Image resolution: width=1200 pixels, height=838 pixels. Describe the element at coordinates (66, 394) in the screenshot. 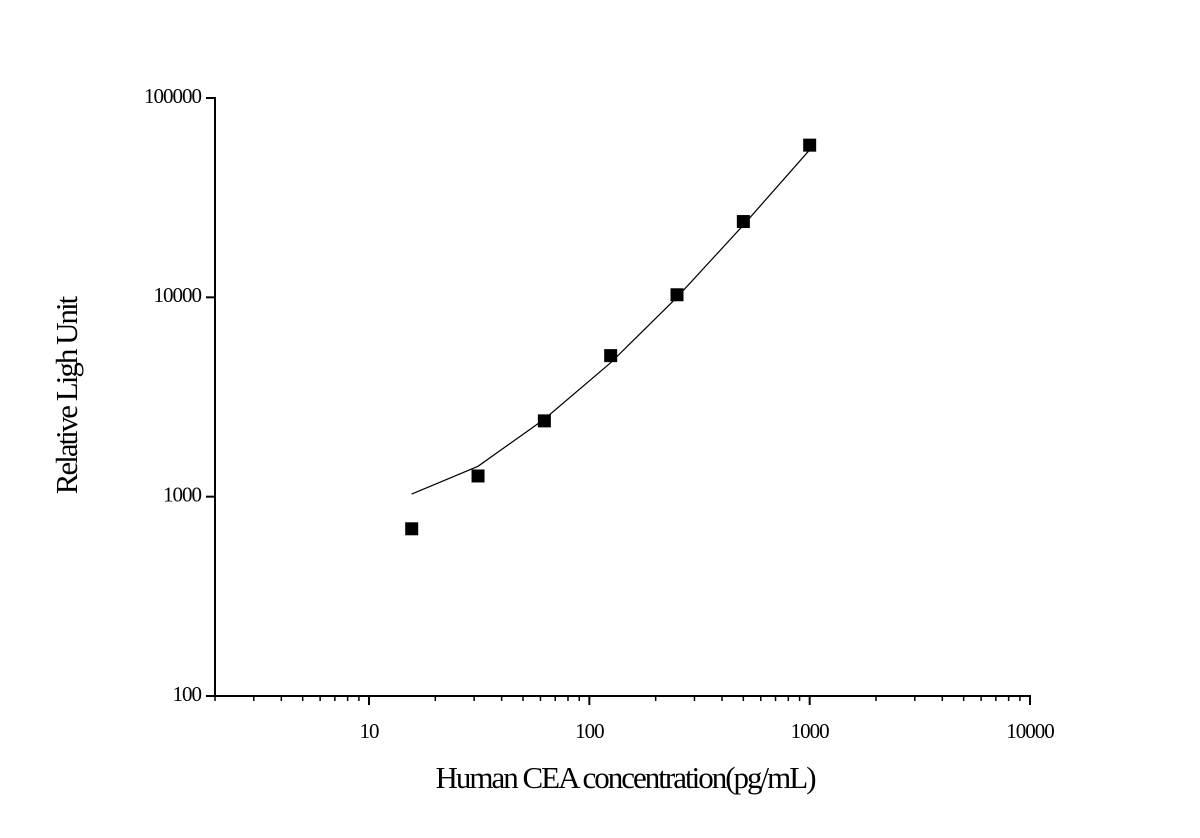

I see `y-axis-title: Relative Ligh Unit` at that location.